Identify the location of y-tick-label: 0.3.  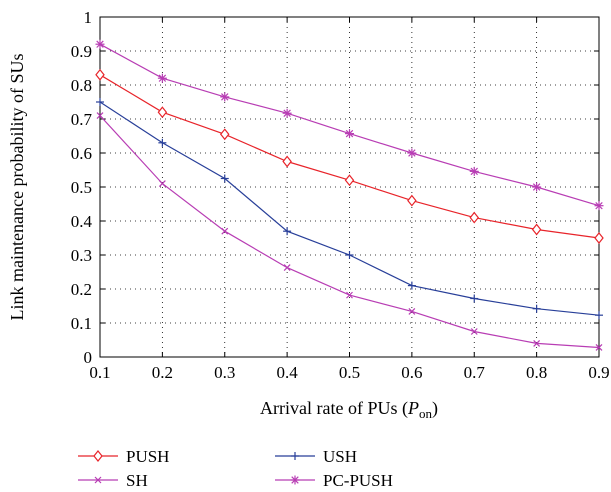
(81, 255).